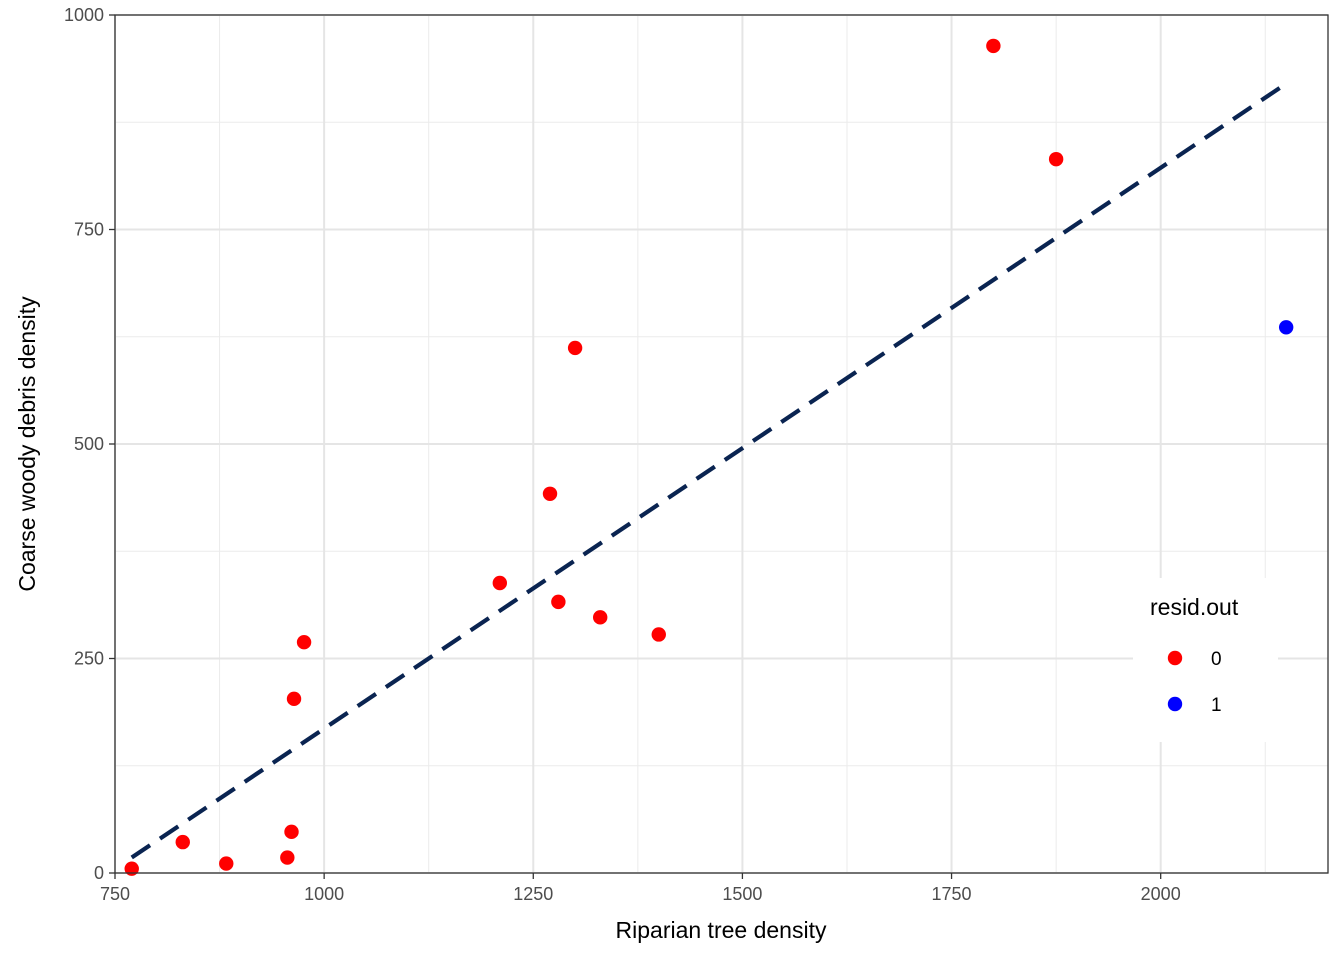 The width and height of the screenshot is (1344, 960). Describe the element at coordinates (721, 930) in the screenshot. I see `x-axis-title: Riparian tree density` at that location.